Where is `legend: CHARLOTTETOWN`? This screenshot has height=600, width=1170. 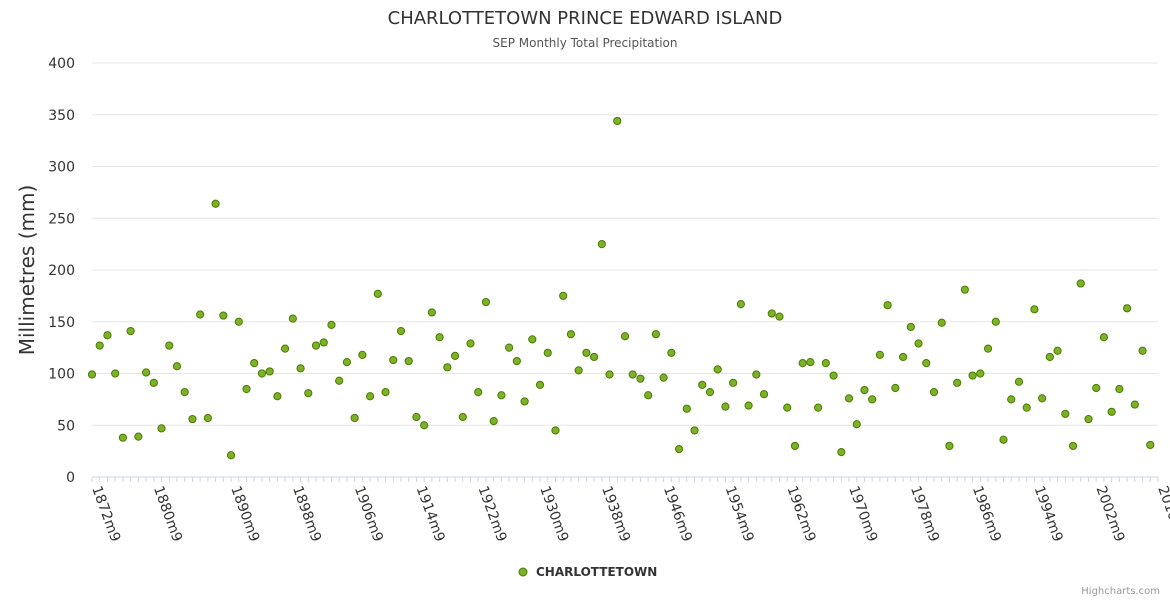 legend: CHARLOTTETOWN is located at coordinates (587, 572).